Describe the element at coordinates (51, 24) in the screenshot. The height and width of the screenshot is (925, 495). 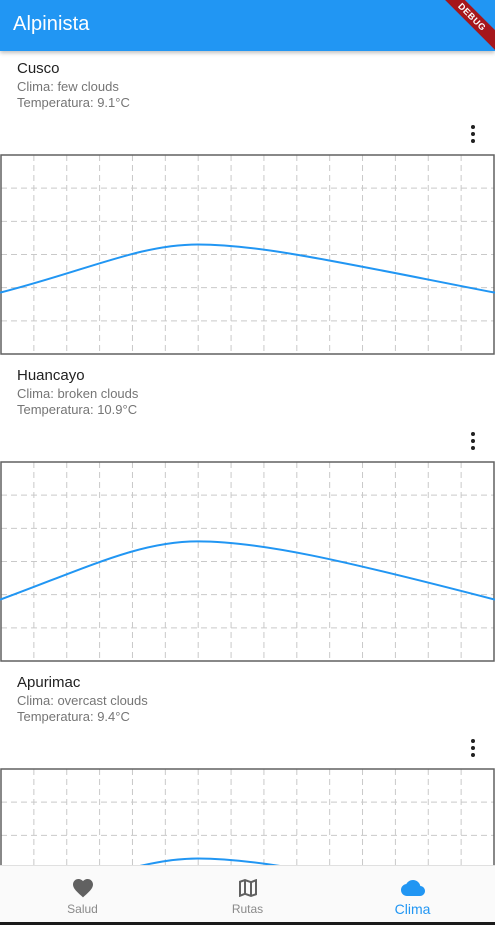
I see `app-title: Alpinista` at that location.